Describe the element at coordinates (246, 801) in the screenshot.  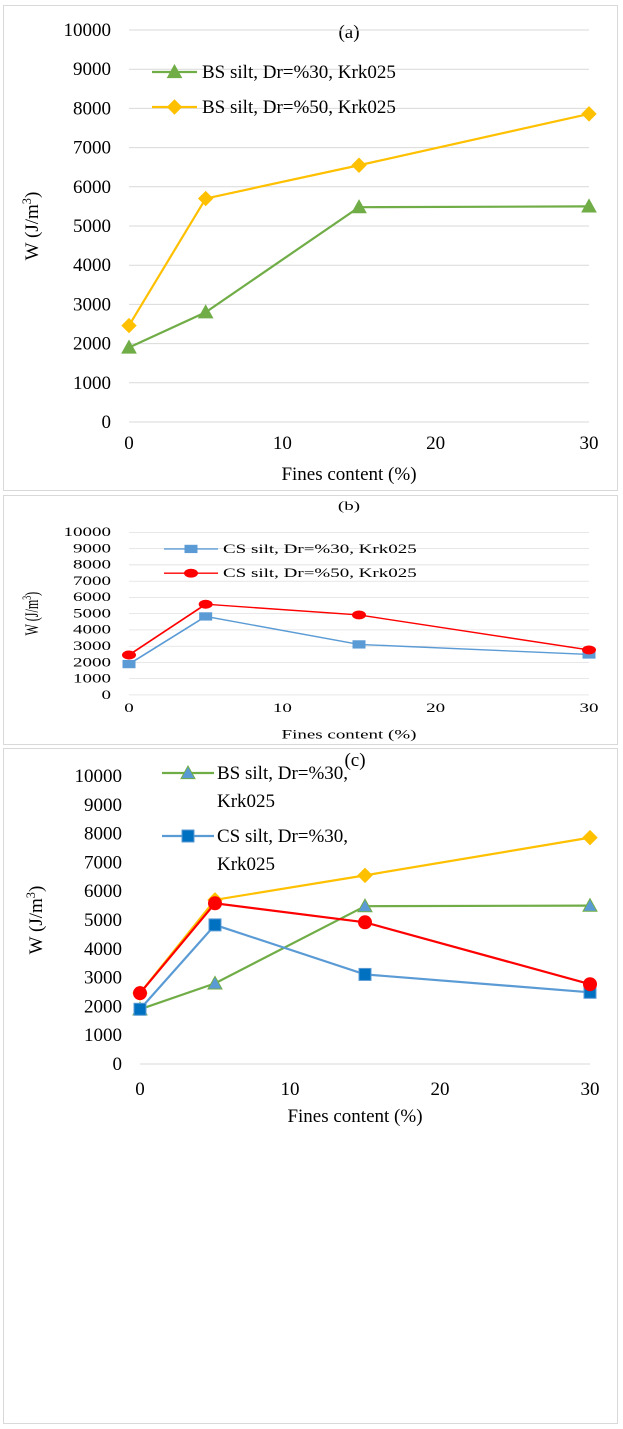
I see `legend-label-0: Krk025` at that location.